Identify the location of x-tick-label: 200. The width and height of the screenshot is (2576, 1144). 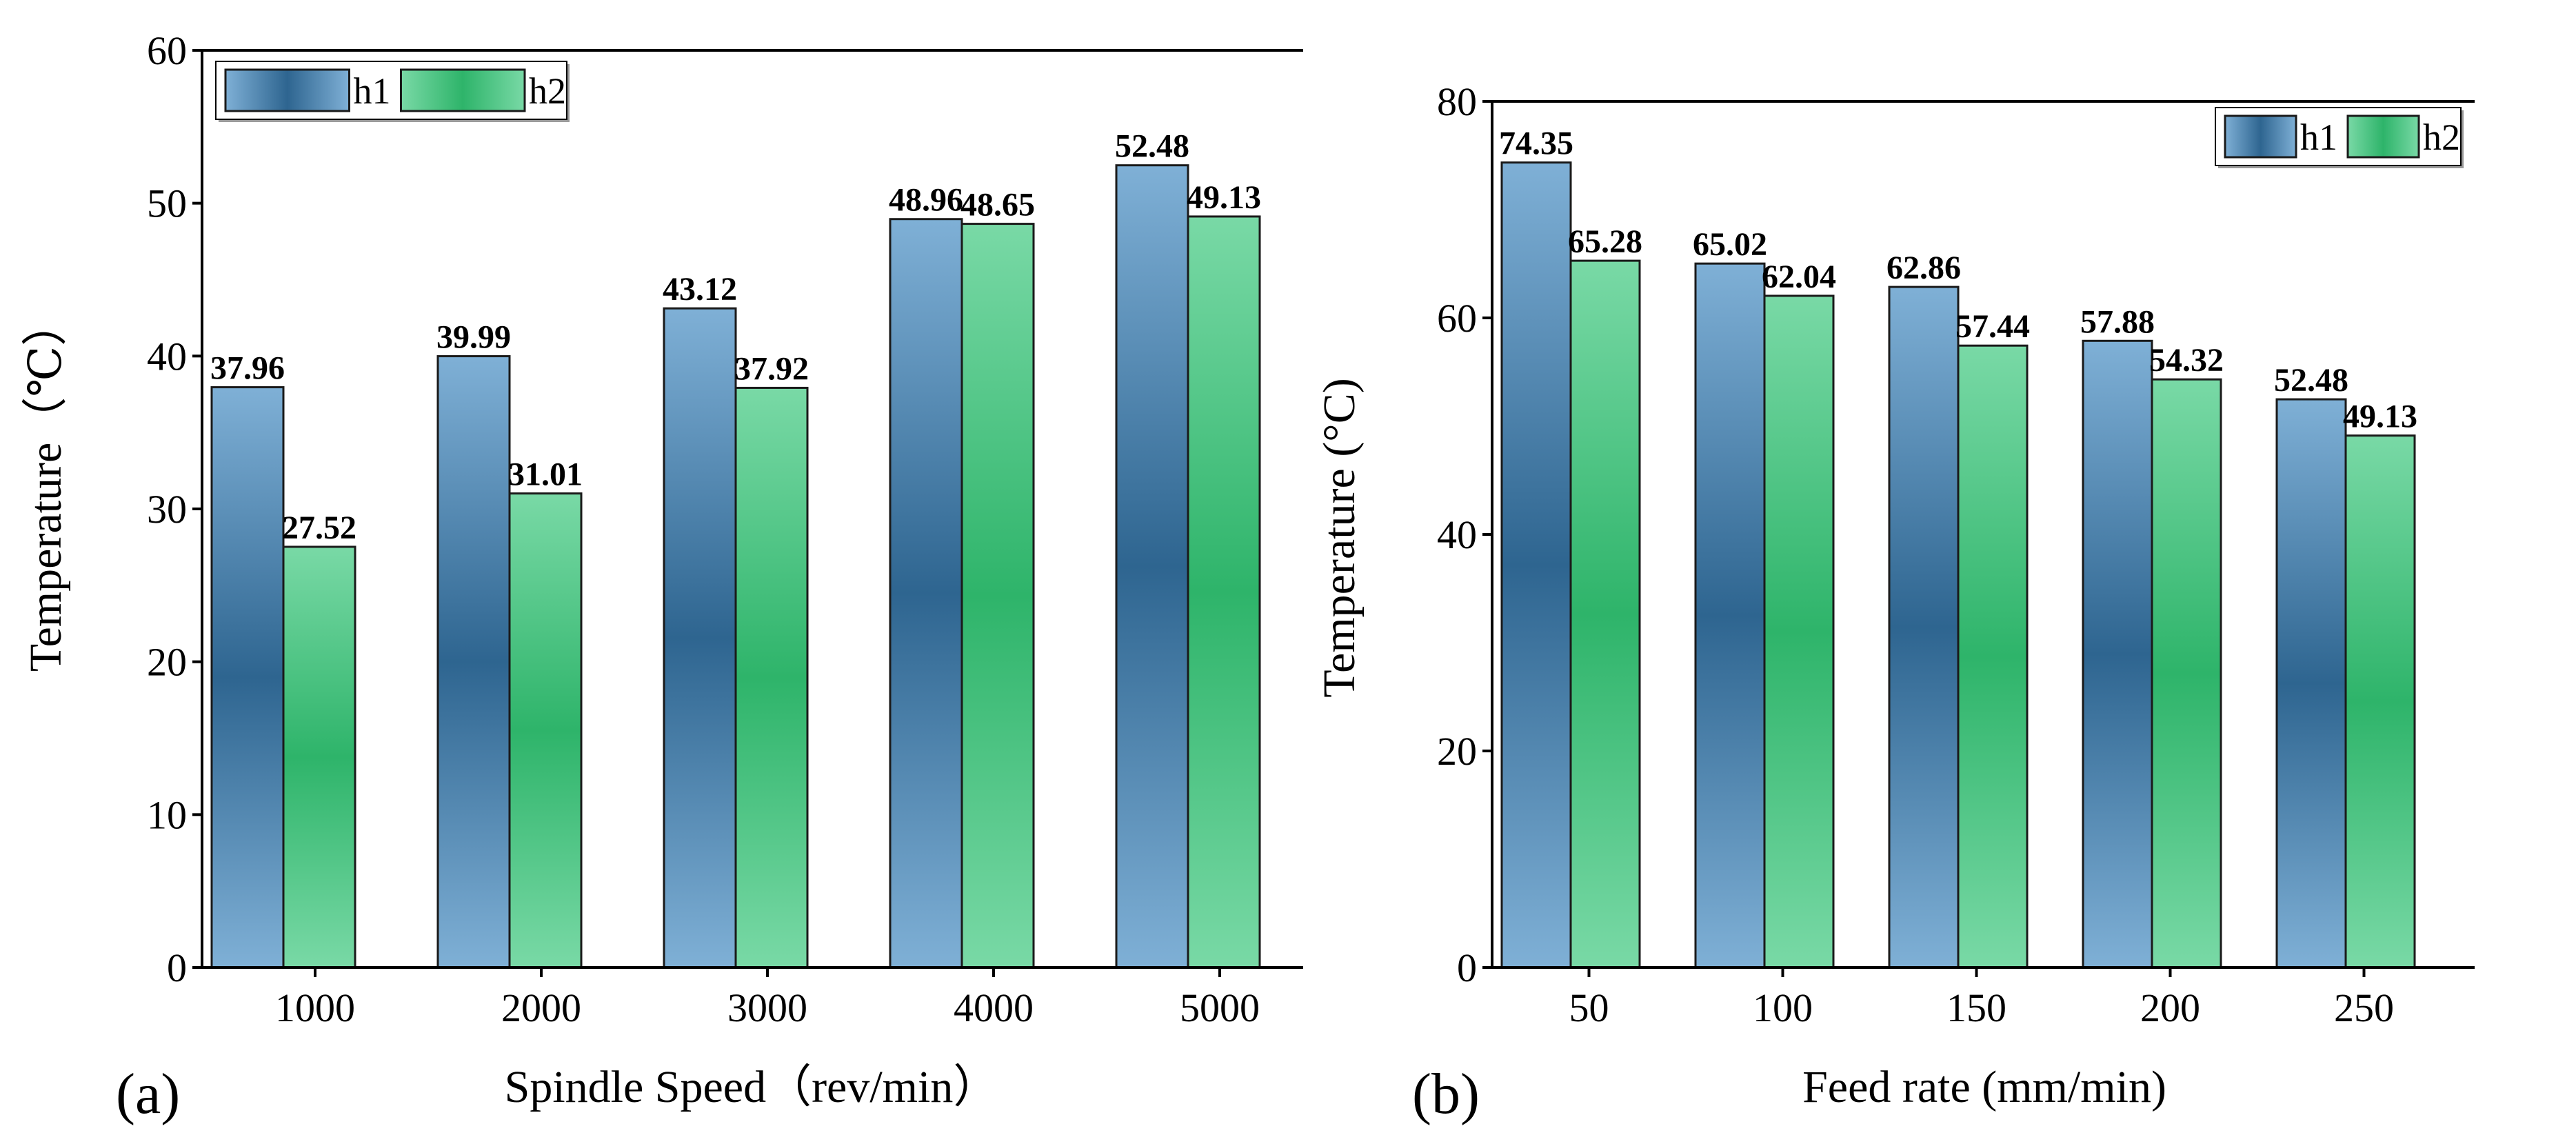
(2170, 1007).